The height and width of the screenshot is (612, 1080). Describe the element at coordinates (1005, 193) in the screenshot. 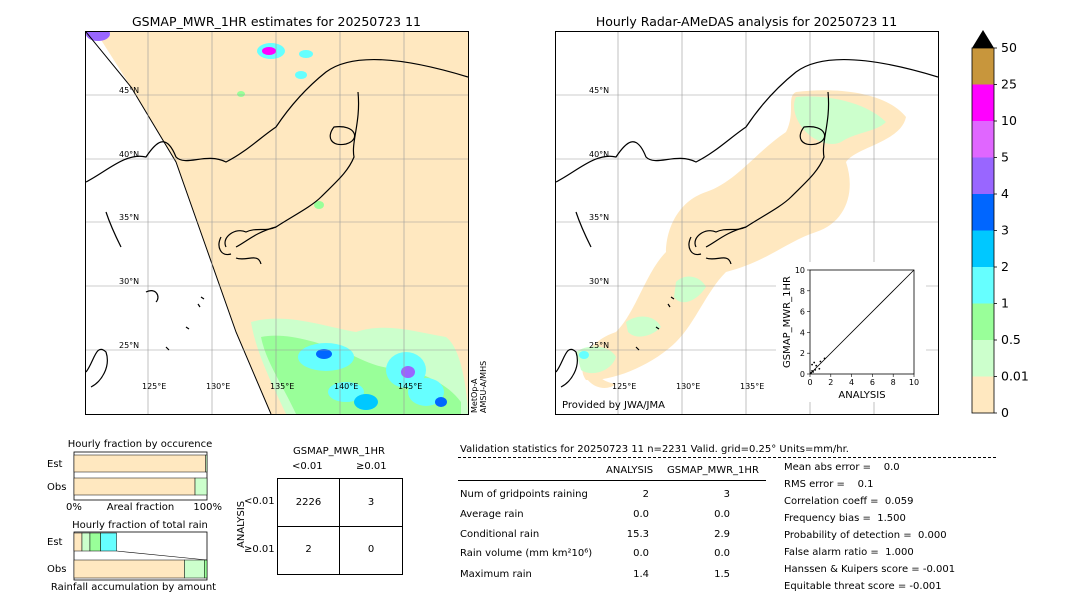

I see `colorbar-tick-label: 4` at that location.